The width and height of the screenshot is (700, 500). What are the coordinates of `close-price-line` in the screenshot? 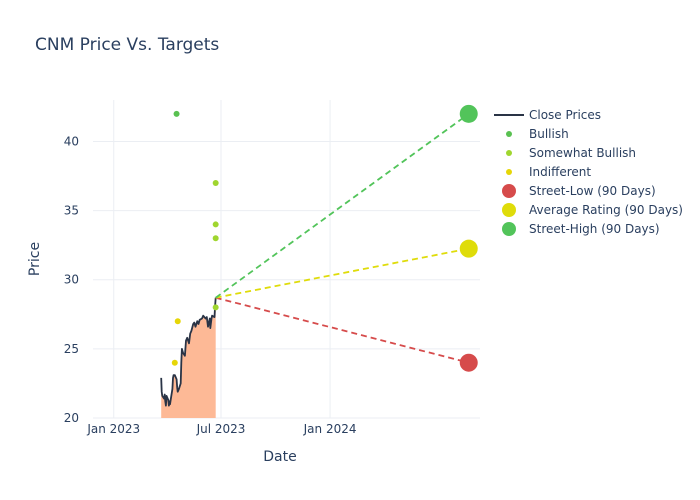 It's located at (188, 352).